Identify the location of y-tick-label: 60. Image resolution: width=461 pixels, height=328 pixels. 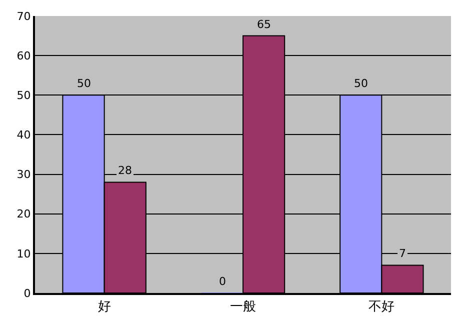
(23, 55).